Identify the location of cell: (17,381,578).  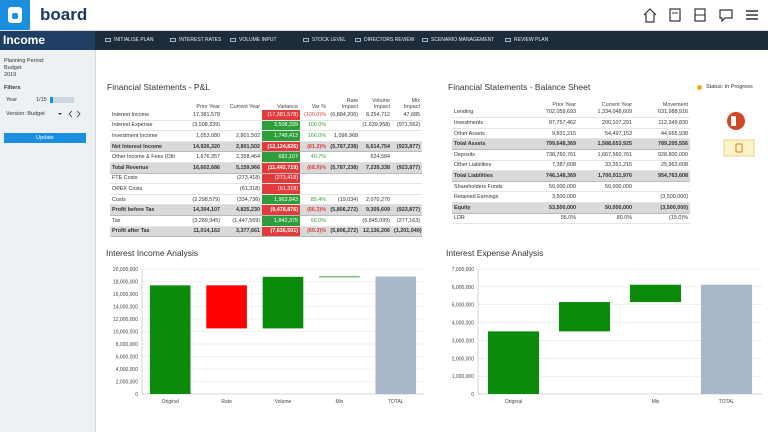
(281, 115).